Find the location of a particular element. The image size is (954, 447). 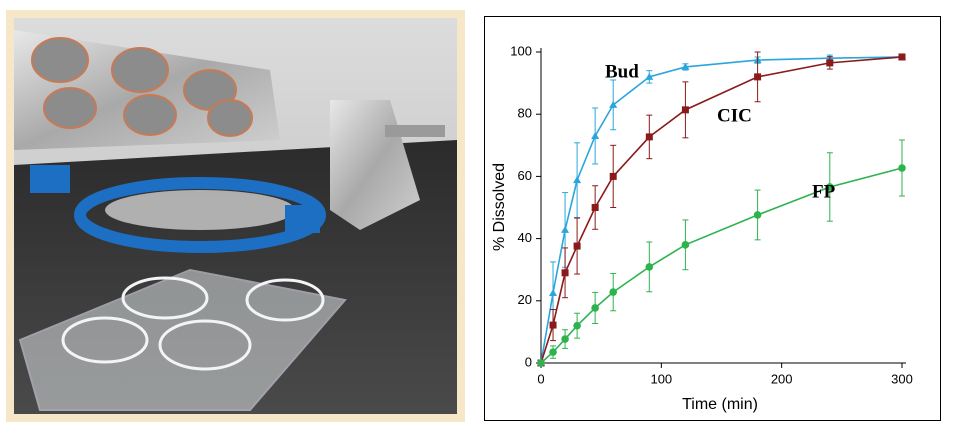

tray is located at coordinates (200, 210).